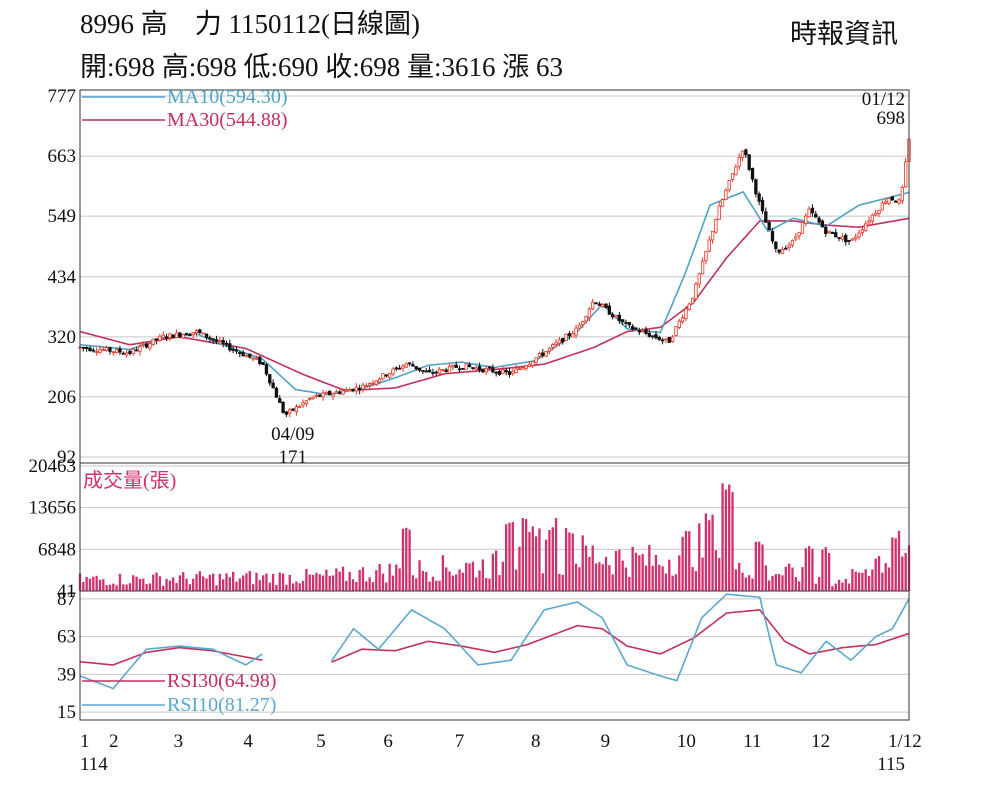 This screenshot has height=800, width=1000. I want to click on rsi-tick-label: 15, so click(66, 712).